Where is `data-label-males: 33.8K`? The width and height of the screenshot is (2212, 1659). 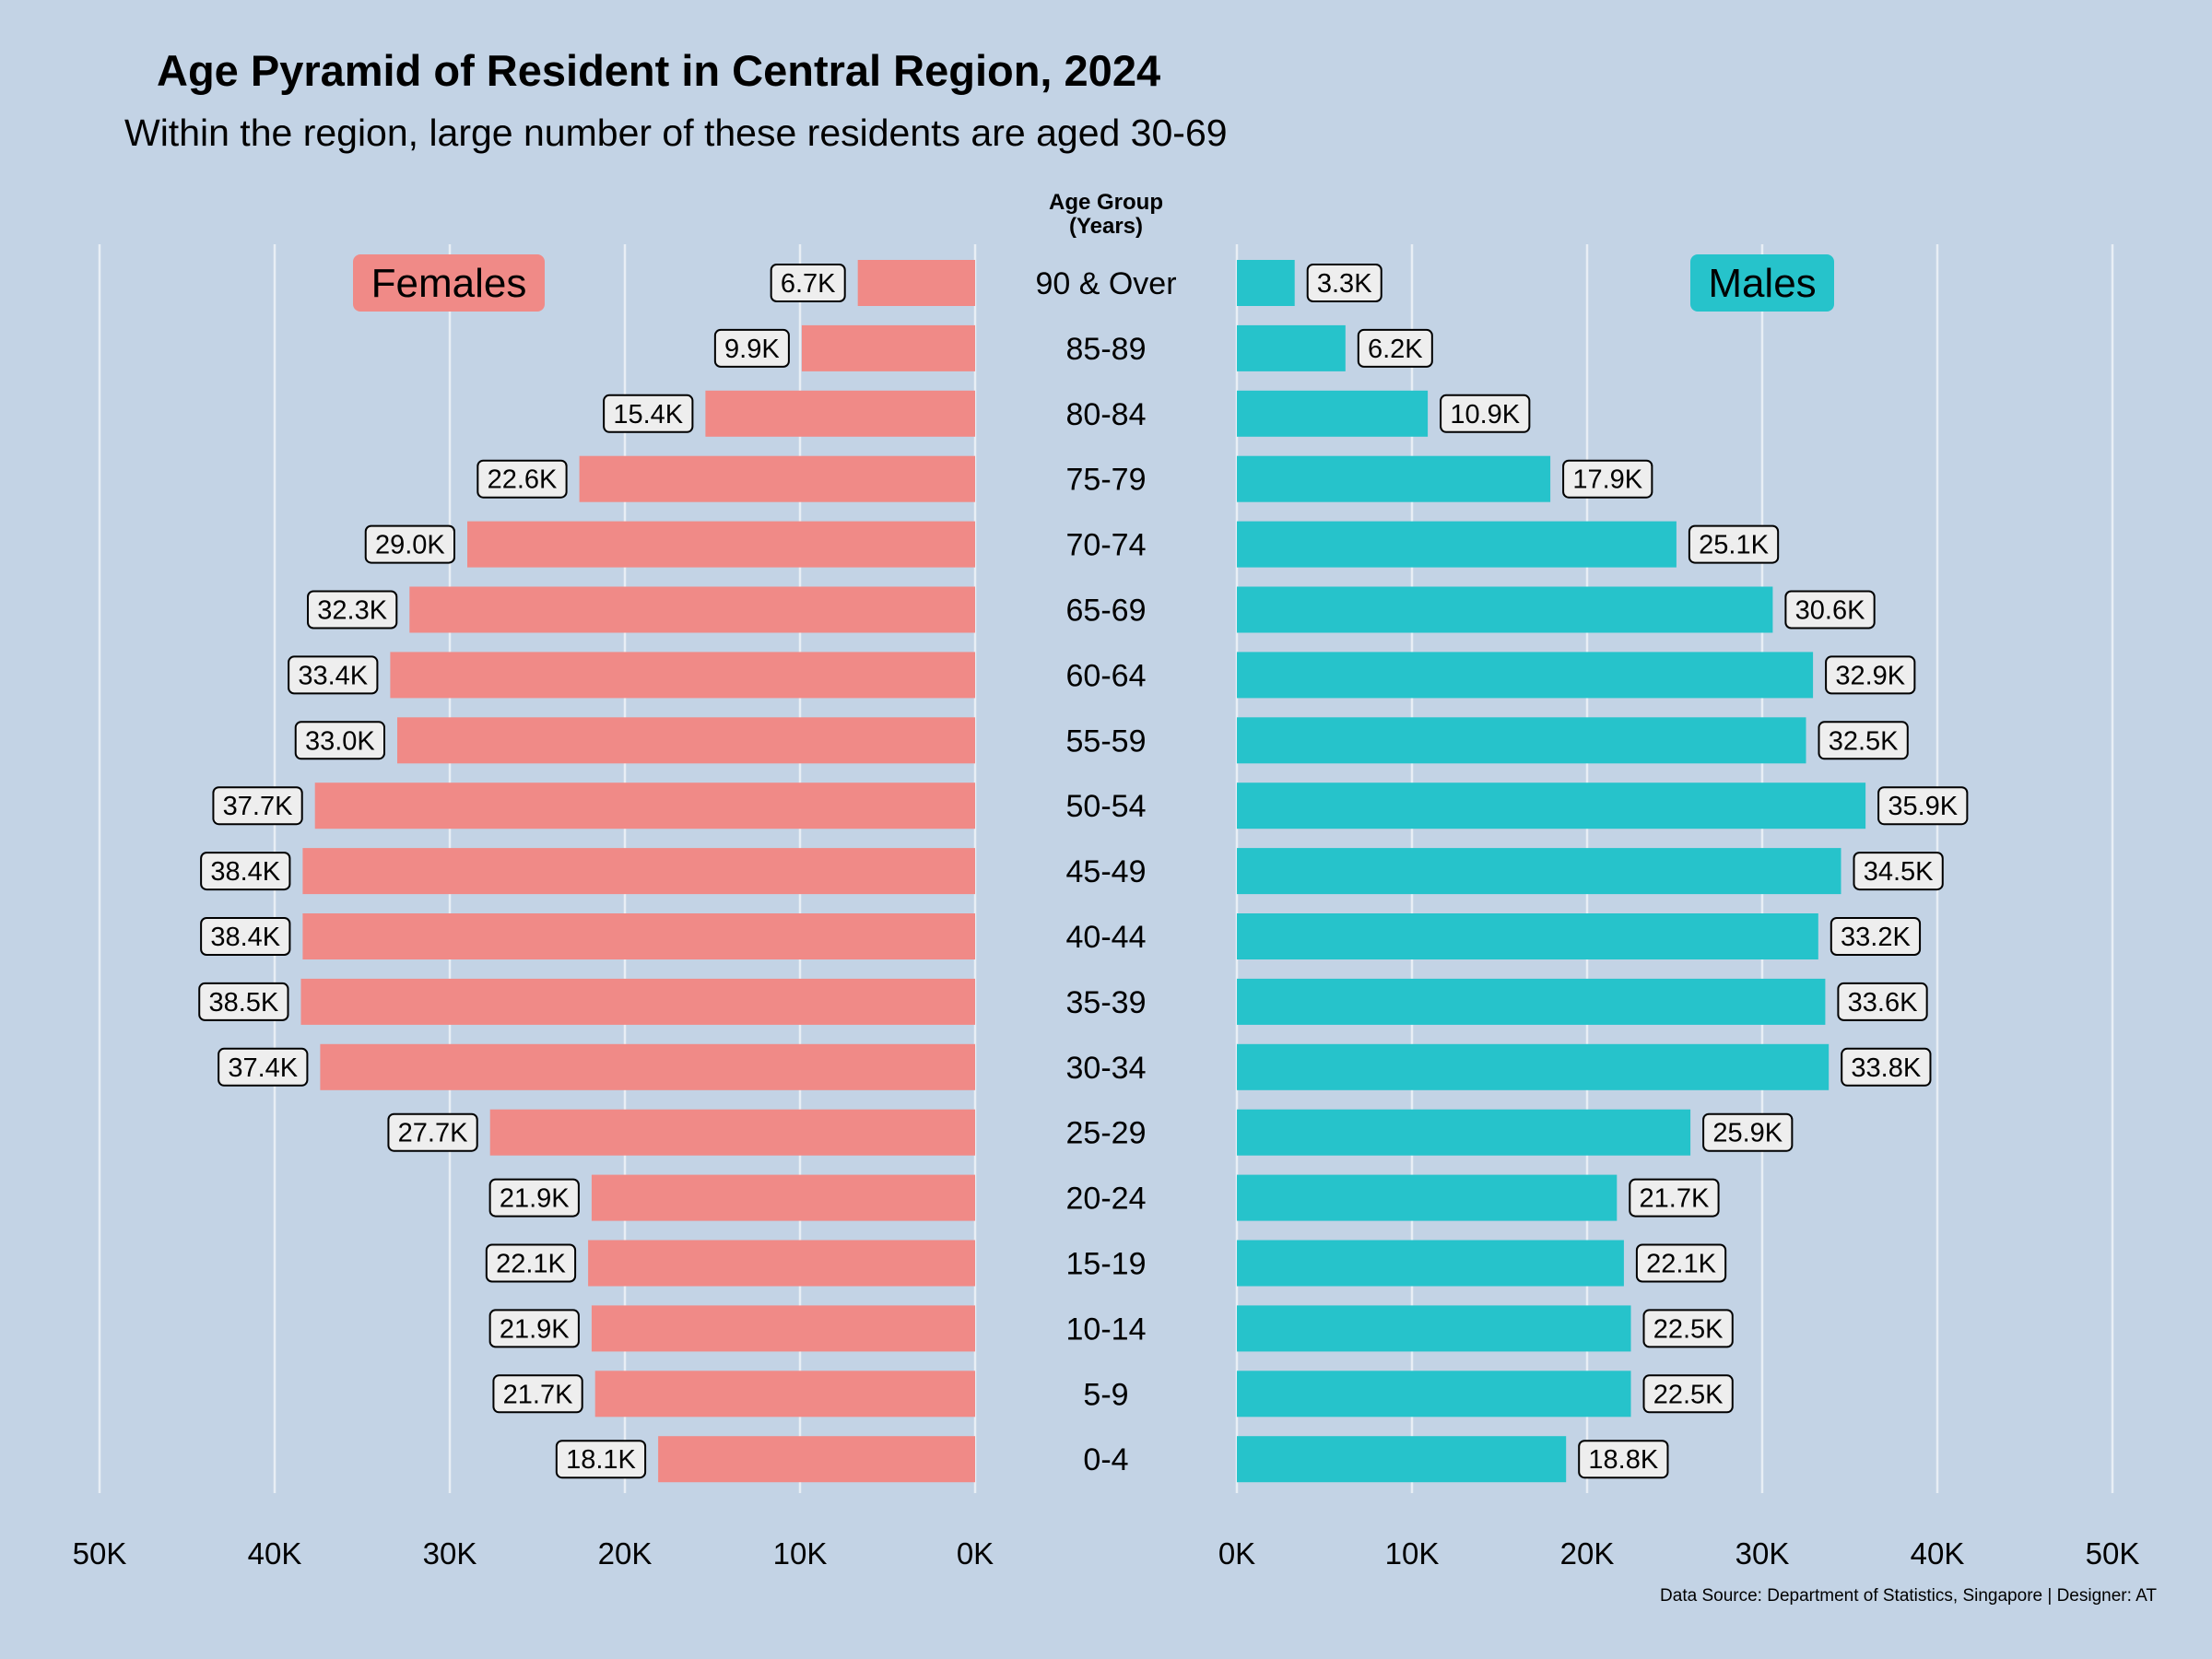
data-label-males: 33.8K is located at coordinates (1886, 1068).